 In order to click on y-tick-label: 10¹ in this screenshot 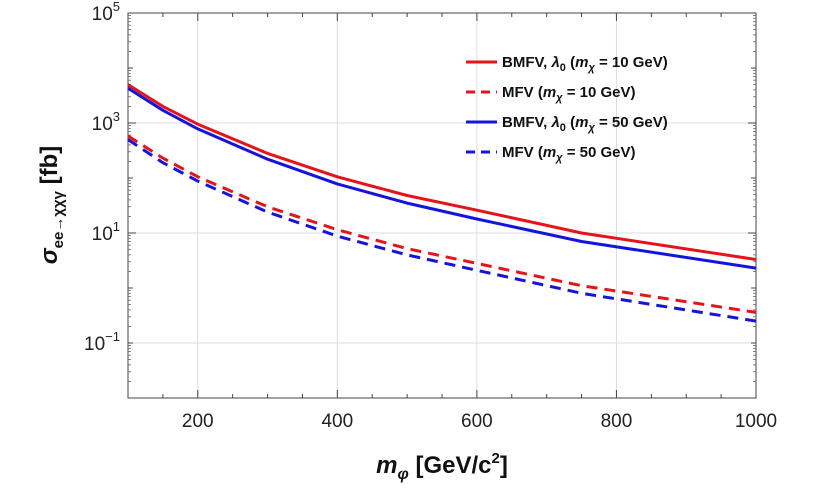, I will do `click(106, 232)`.